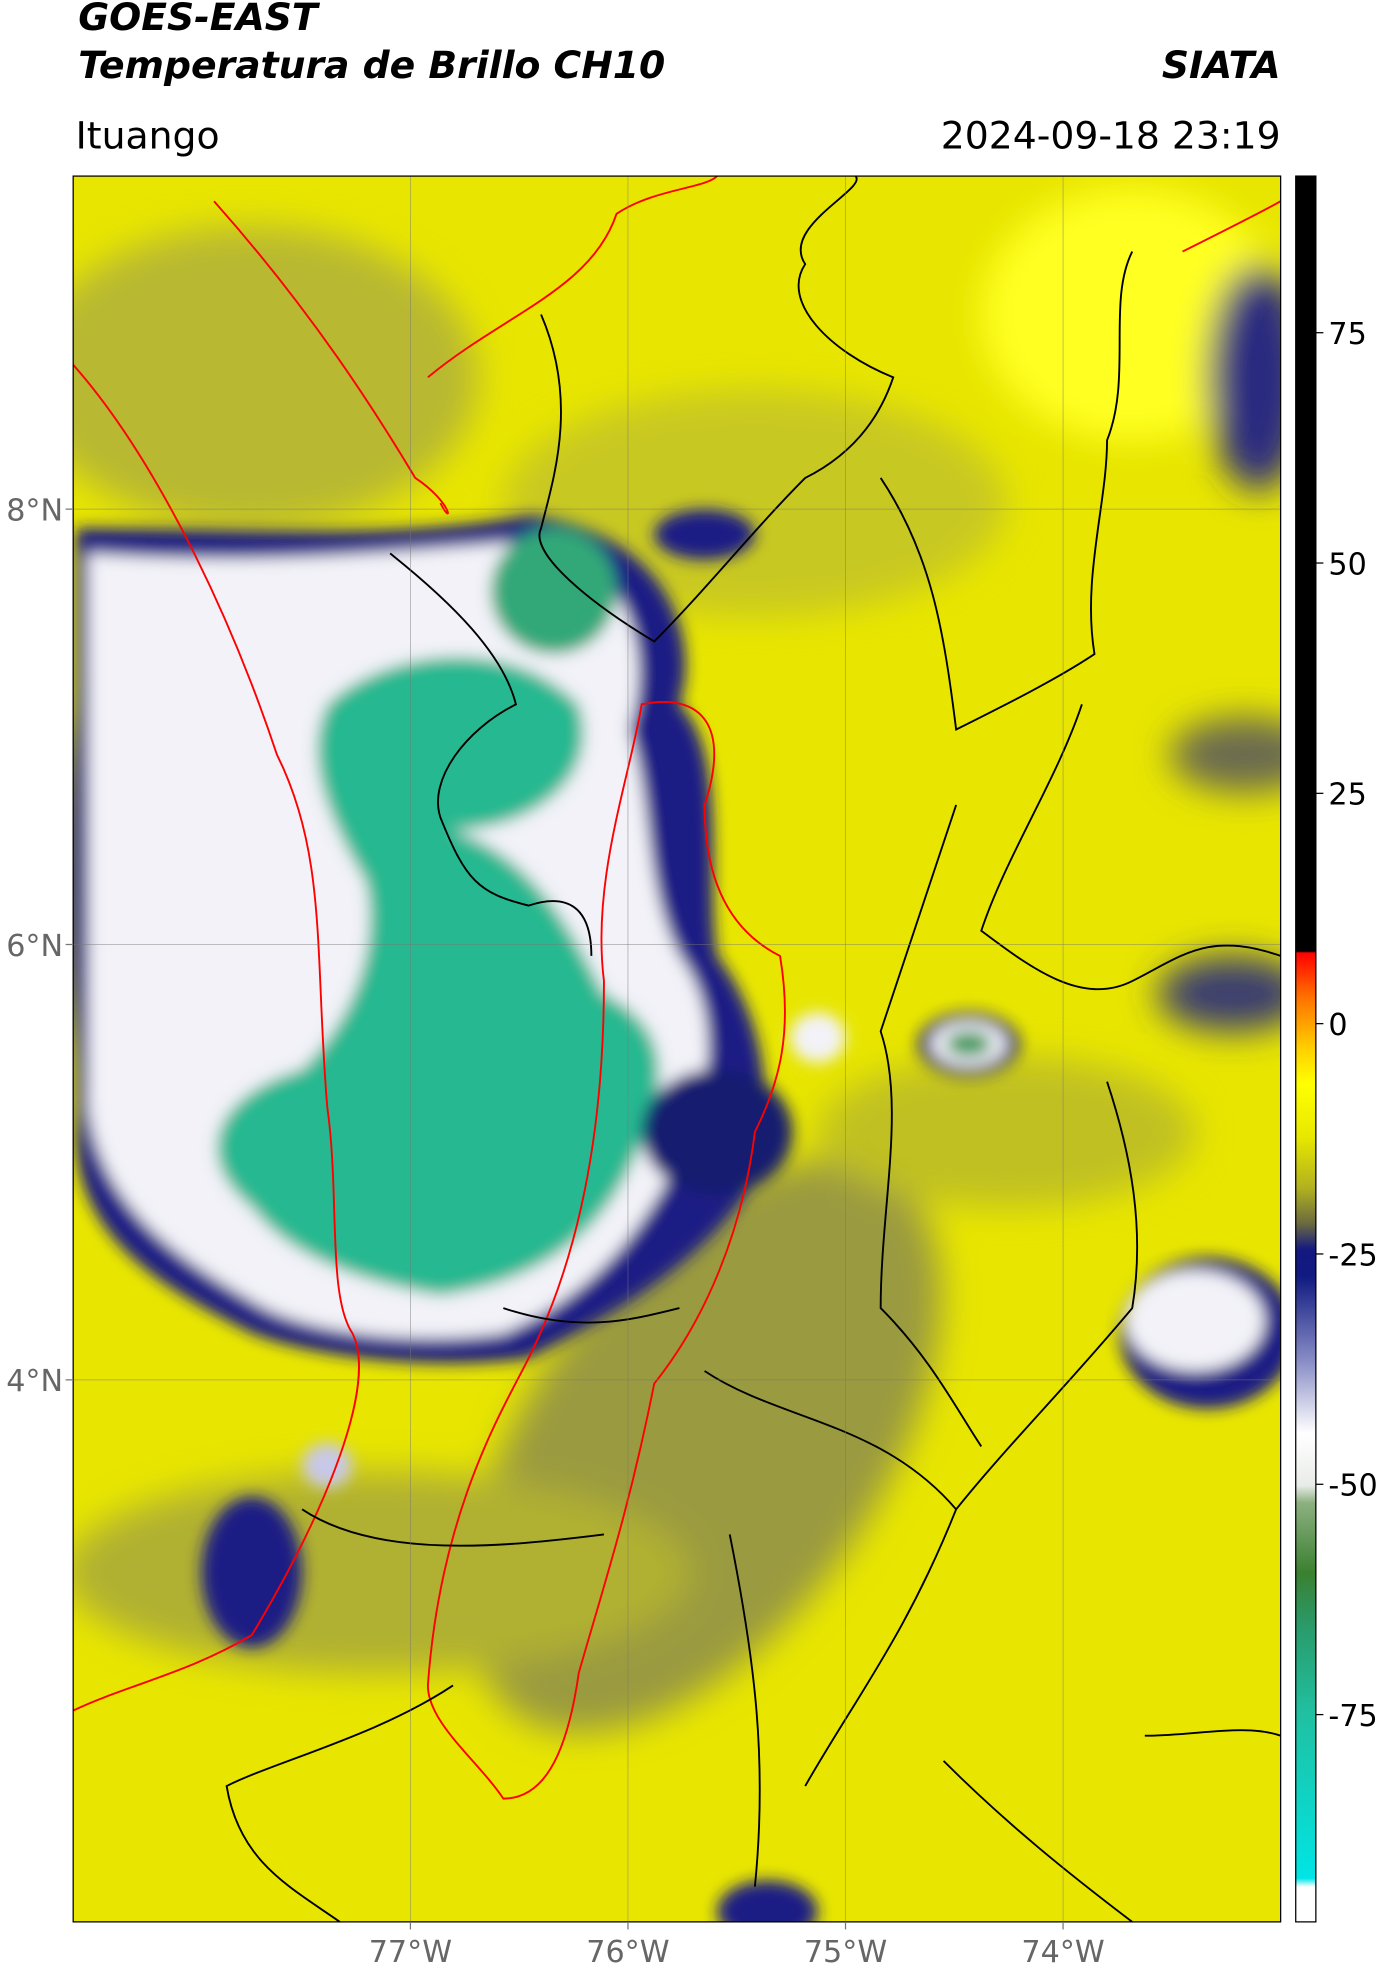 The height and width of the screenshot is (1981, 1384). I want to click on colorbar-tick-label: 0, so click(1337, 1025).